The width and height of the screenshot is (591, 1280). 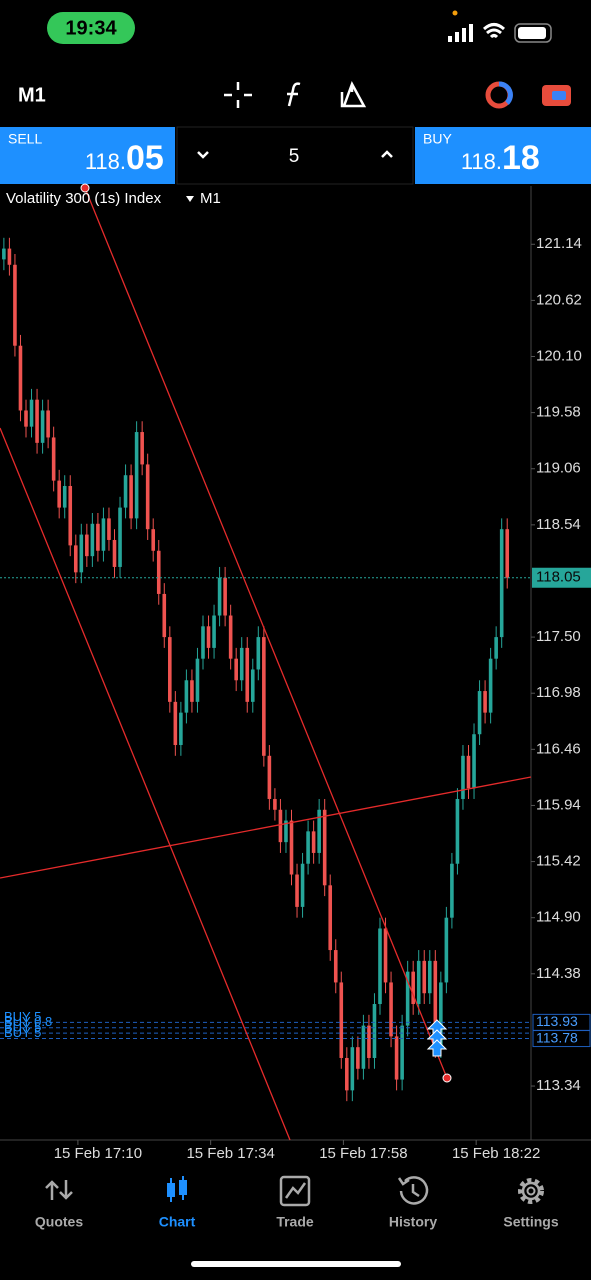 What do you see at coordinates (558, 468) in the screenshot?
I see `y-tick-label: 119.06` at bounding box center [558, 468].